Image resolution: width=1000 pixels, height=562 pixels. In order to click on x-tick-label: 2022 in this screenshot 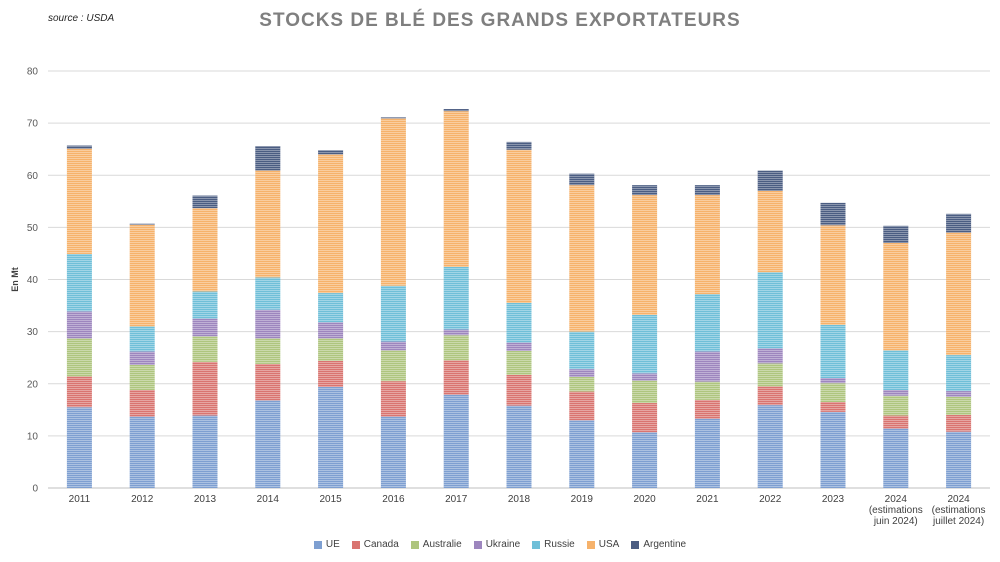, I will do `click(770, 499)`.